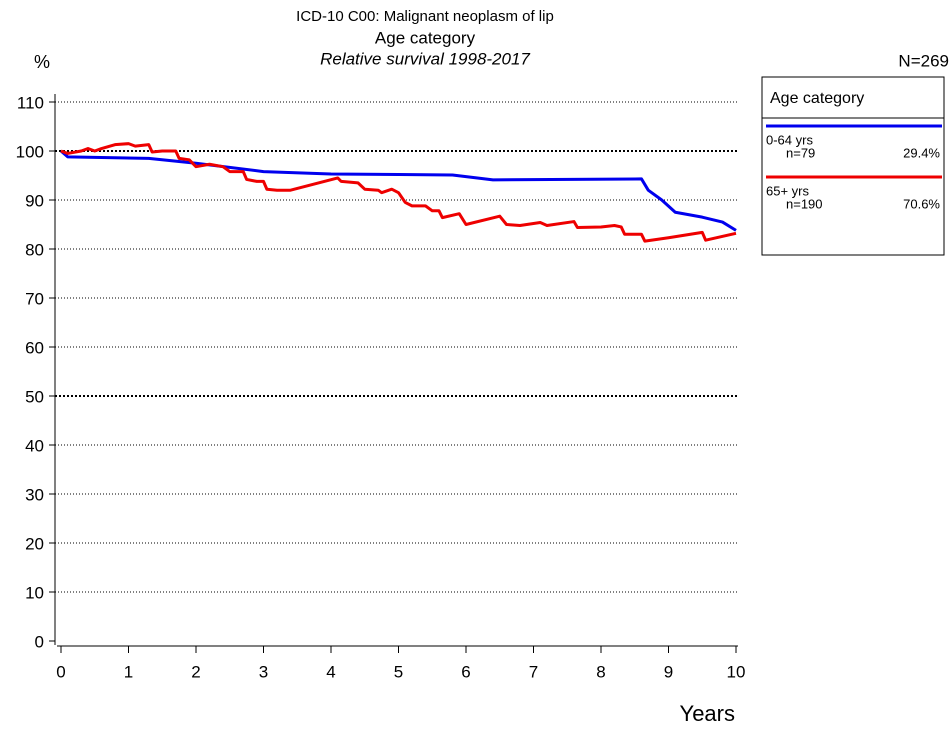 This screenshot has height=729, width=951. Describe the element at coordinates (60, 671) in the screenshot. I see `x-tick-label: 0` at that location.